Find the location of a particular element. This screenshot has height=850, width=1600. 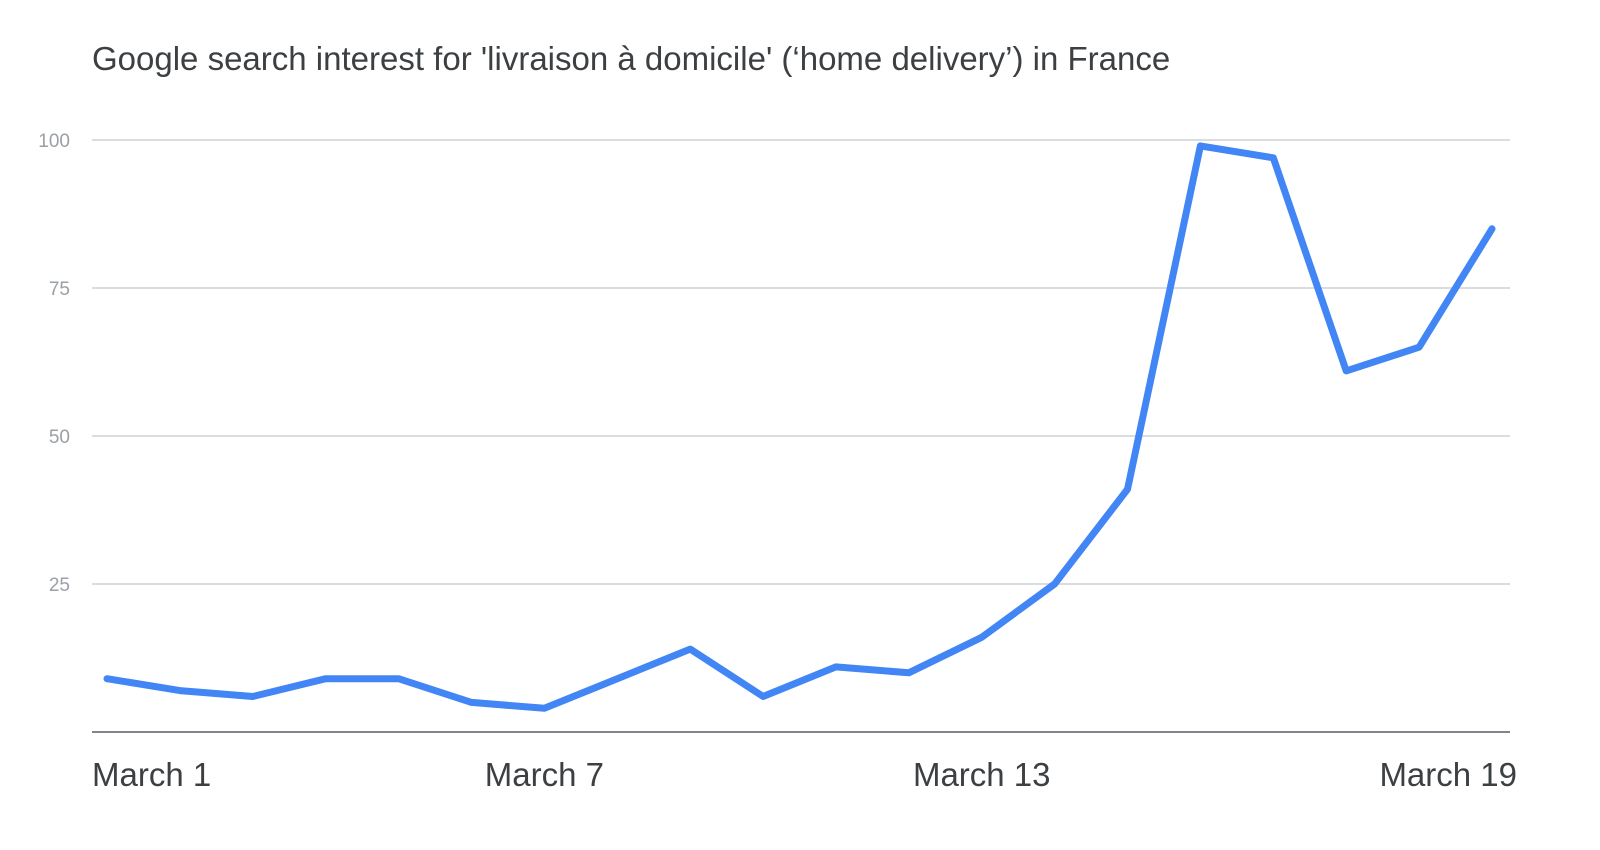

y-tick-label-100: 100 is located at coordinates (54, 141).